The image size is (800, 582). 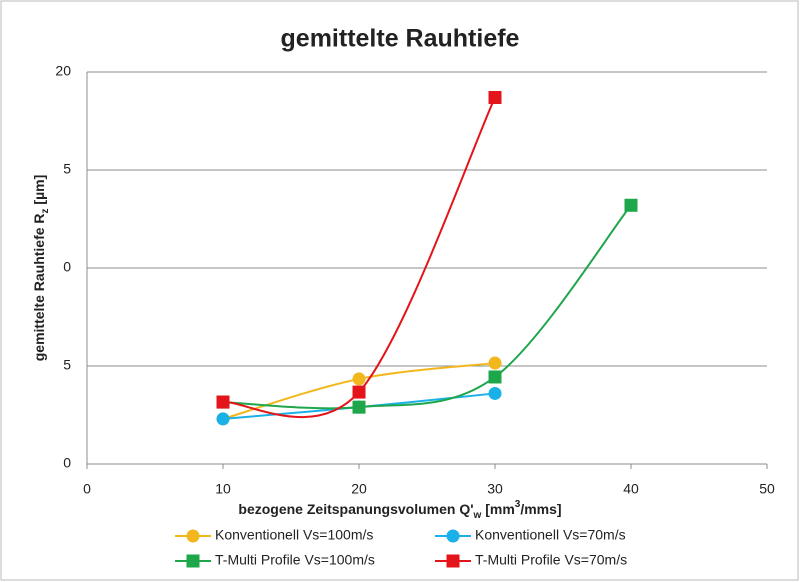 I want to click on x-tick-label: 10, so click(x=223, y=489).